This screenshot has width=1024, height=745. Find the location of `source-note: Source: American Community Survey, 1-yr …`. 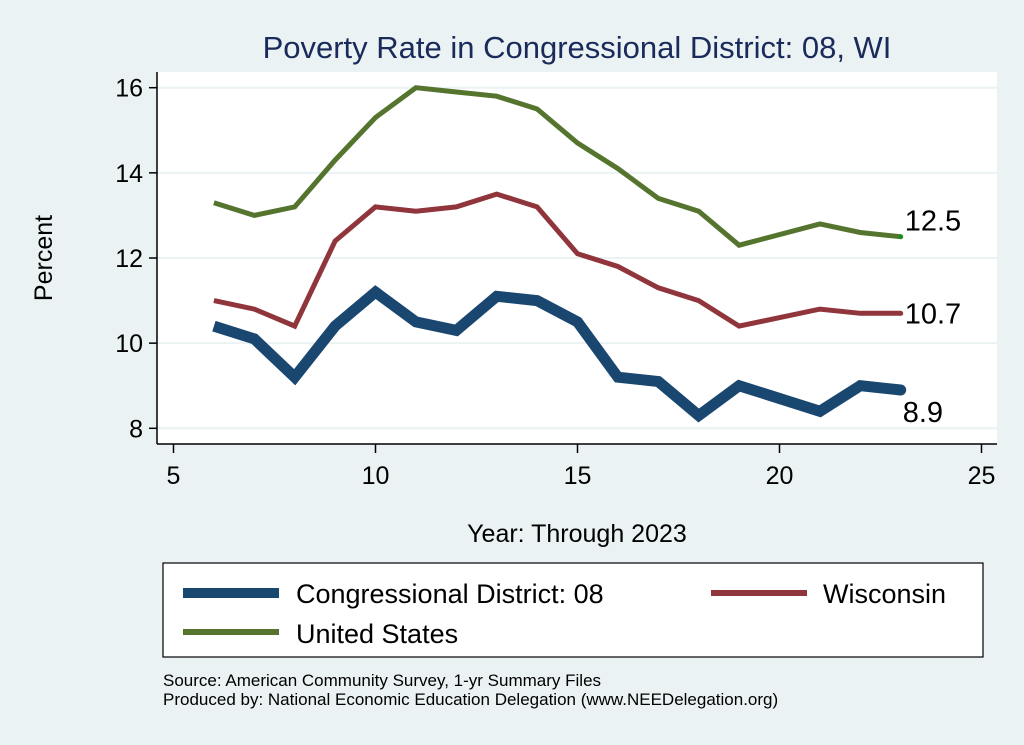

source-note: Source: American Community Survey, 1-yr … is located at coordinates (382, 680).